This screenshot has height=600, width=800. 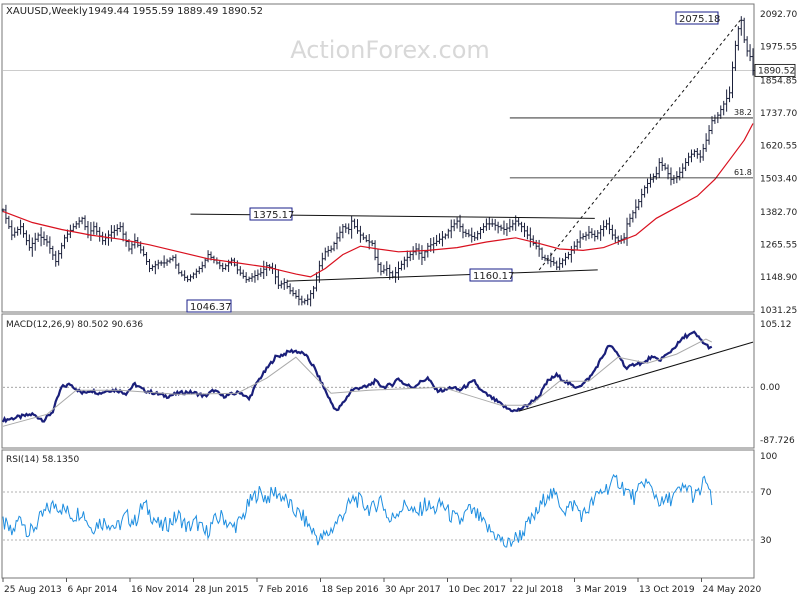 What do you see at coordinates (778, 147) in the screenshot?
I see `price-y-tick: 1620.55` at bounding box center [778, 147].